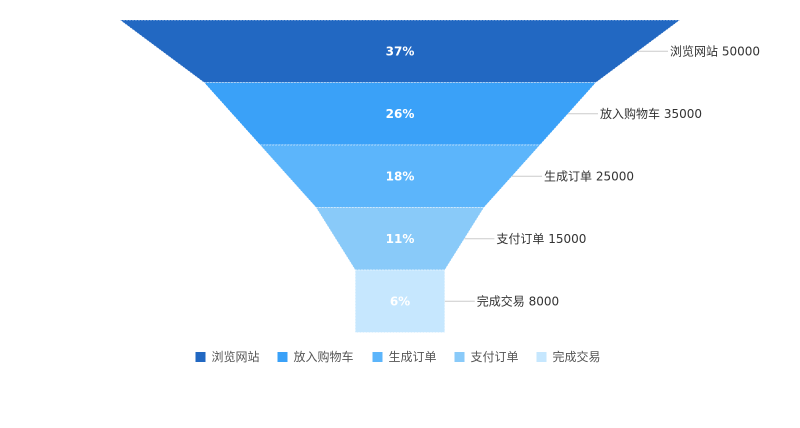 The height and width of the screenshot is (428, 800). What do you see at coordinates (715, 50) in the screenshot?
I see `stage-outer-label: 浏览网站 50000` at bounding box center [715, 50].